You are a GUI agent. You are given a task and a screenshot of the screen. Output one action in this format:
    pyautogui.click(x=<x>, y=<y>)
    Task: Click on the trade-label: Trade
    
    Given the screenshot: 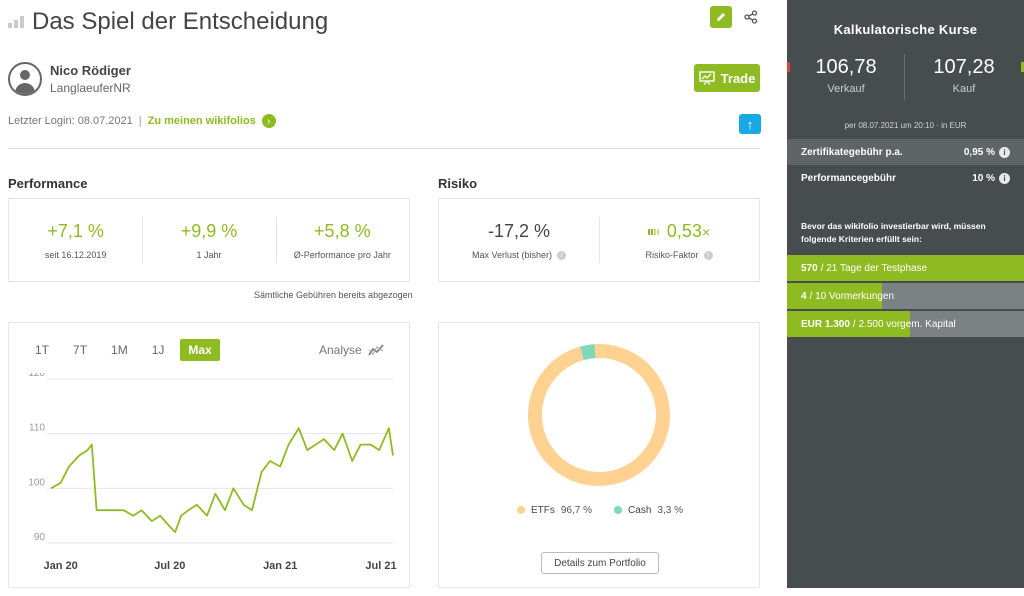 What is the action you would take?
    pyautogui.click(x=738, y=78)
    